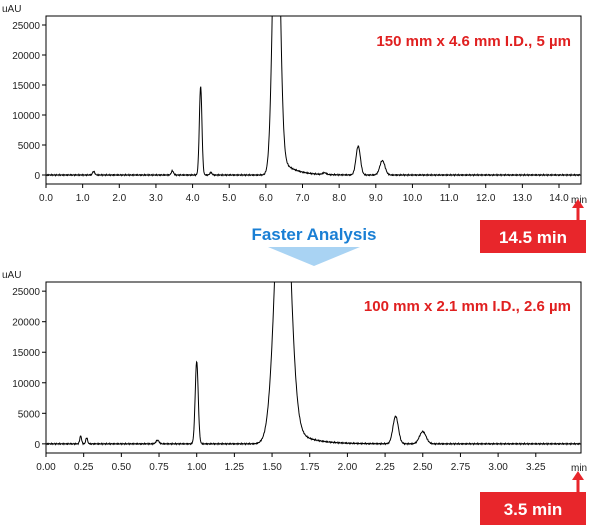 The height and width of the screenshot is (530, 595). What do you see at coordinates (385, 467) in the screenshot?
I see `x-tick-label: 2.25` at bounding box center [385, 467].